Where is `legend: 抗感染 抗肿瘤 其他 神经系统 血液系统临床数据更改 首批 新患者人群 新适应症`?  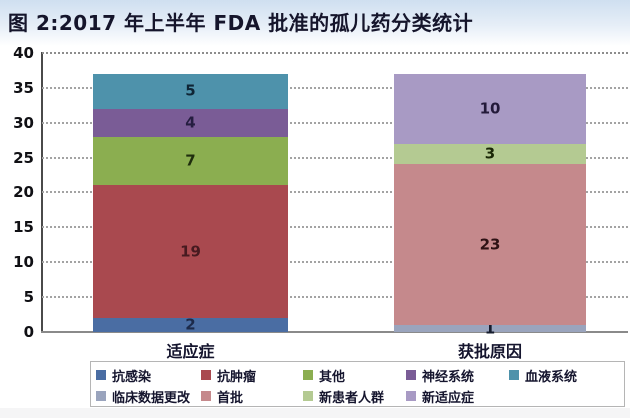 legend: 抗感染 抗肿瘤 其他 神经系统 血液系统临床数据更改 首批 新患者人群 新适应症 is located at coordinates (357, 384).